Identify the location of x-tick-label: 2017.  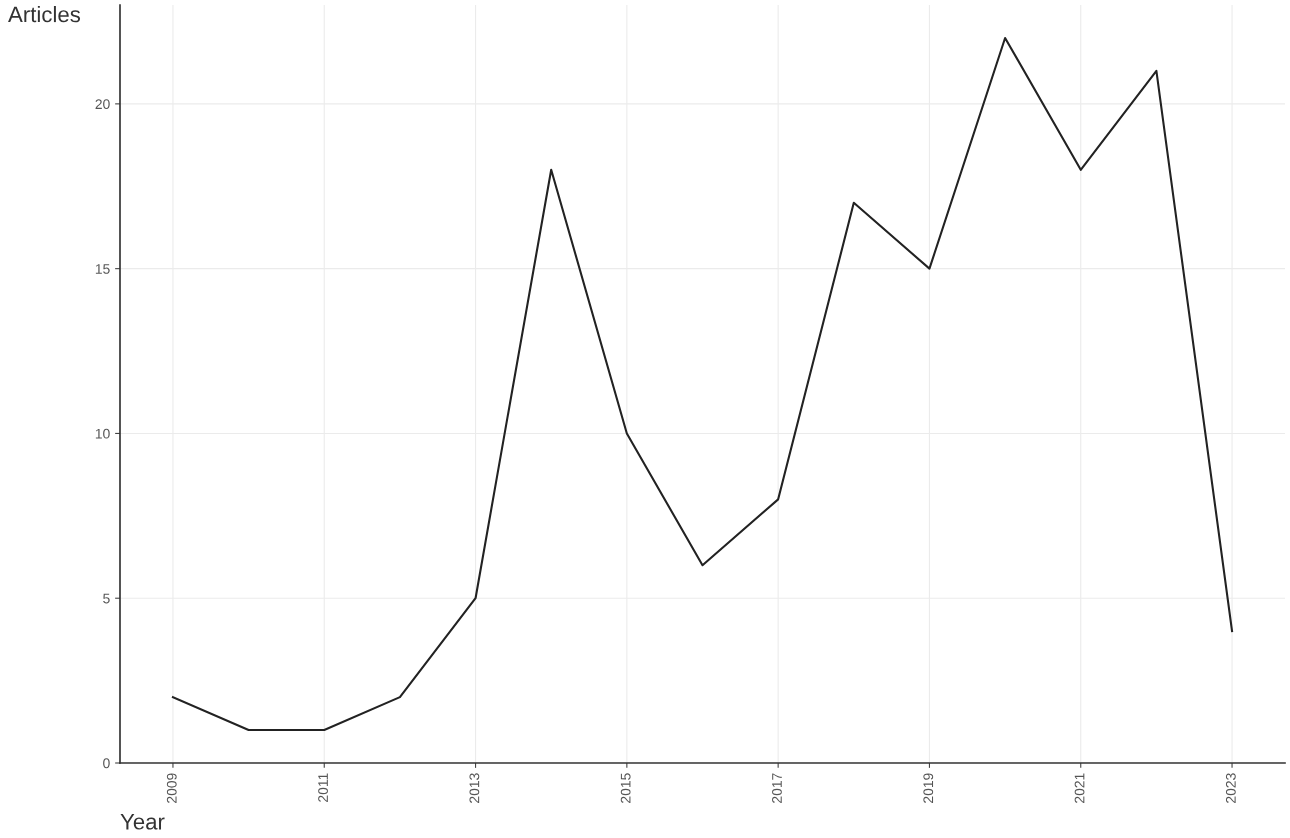
(777, 788).